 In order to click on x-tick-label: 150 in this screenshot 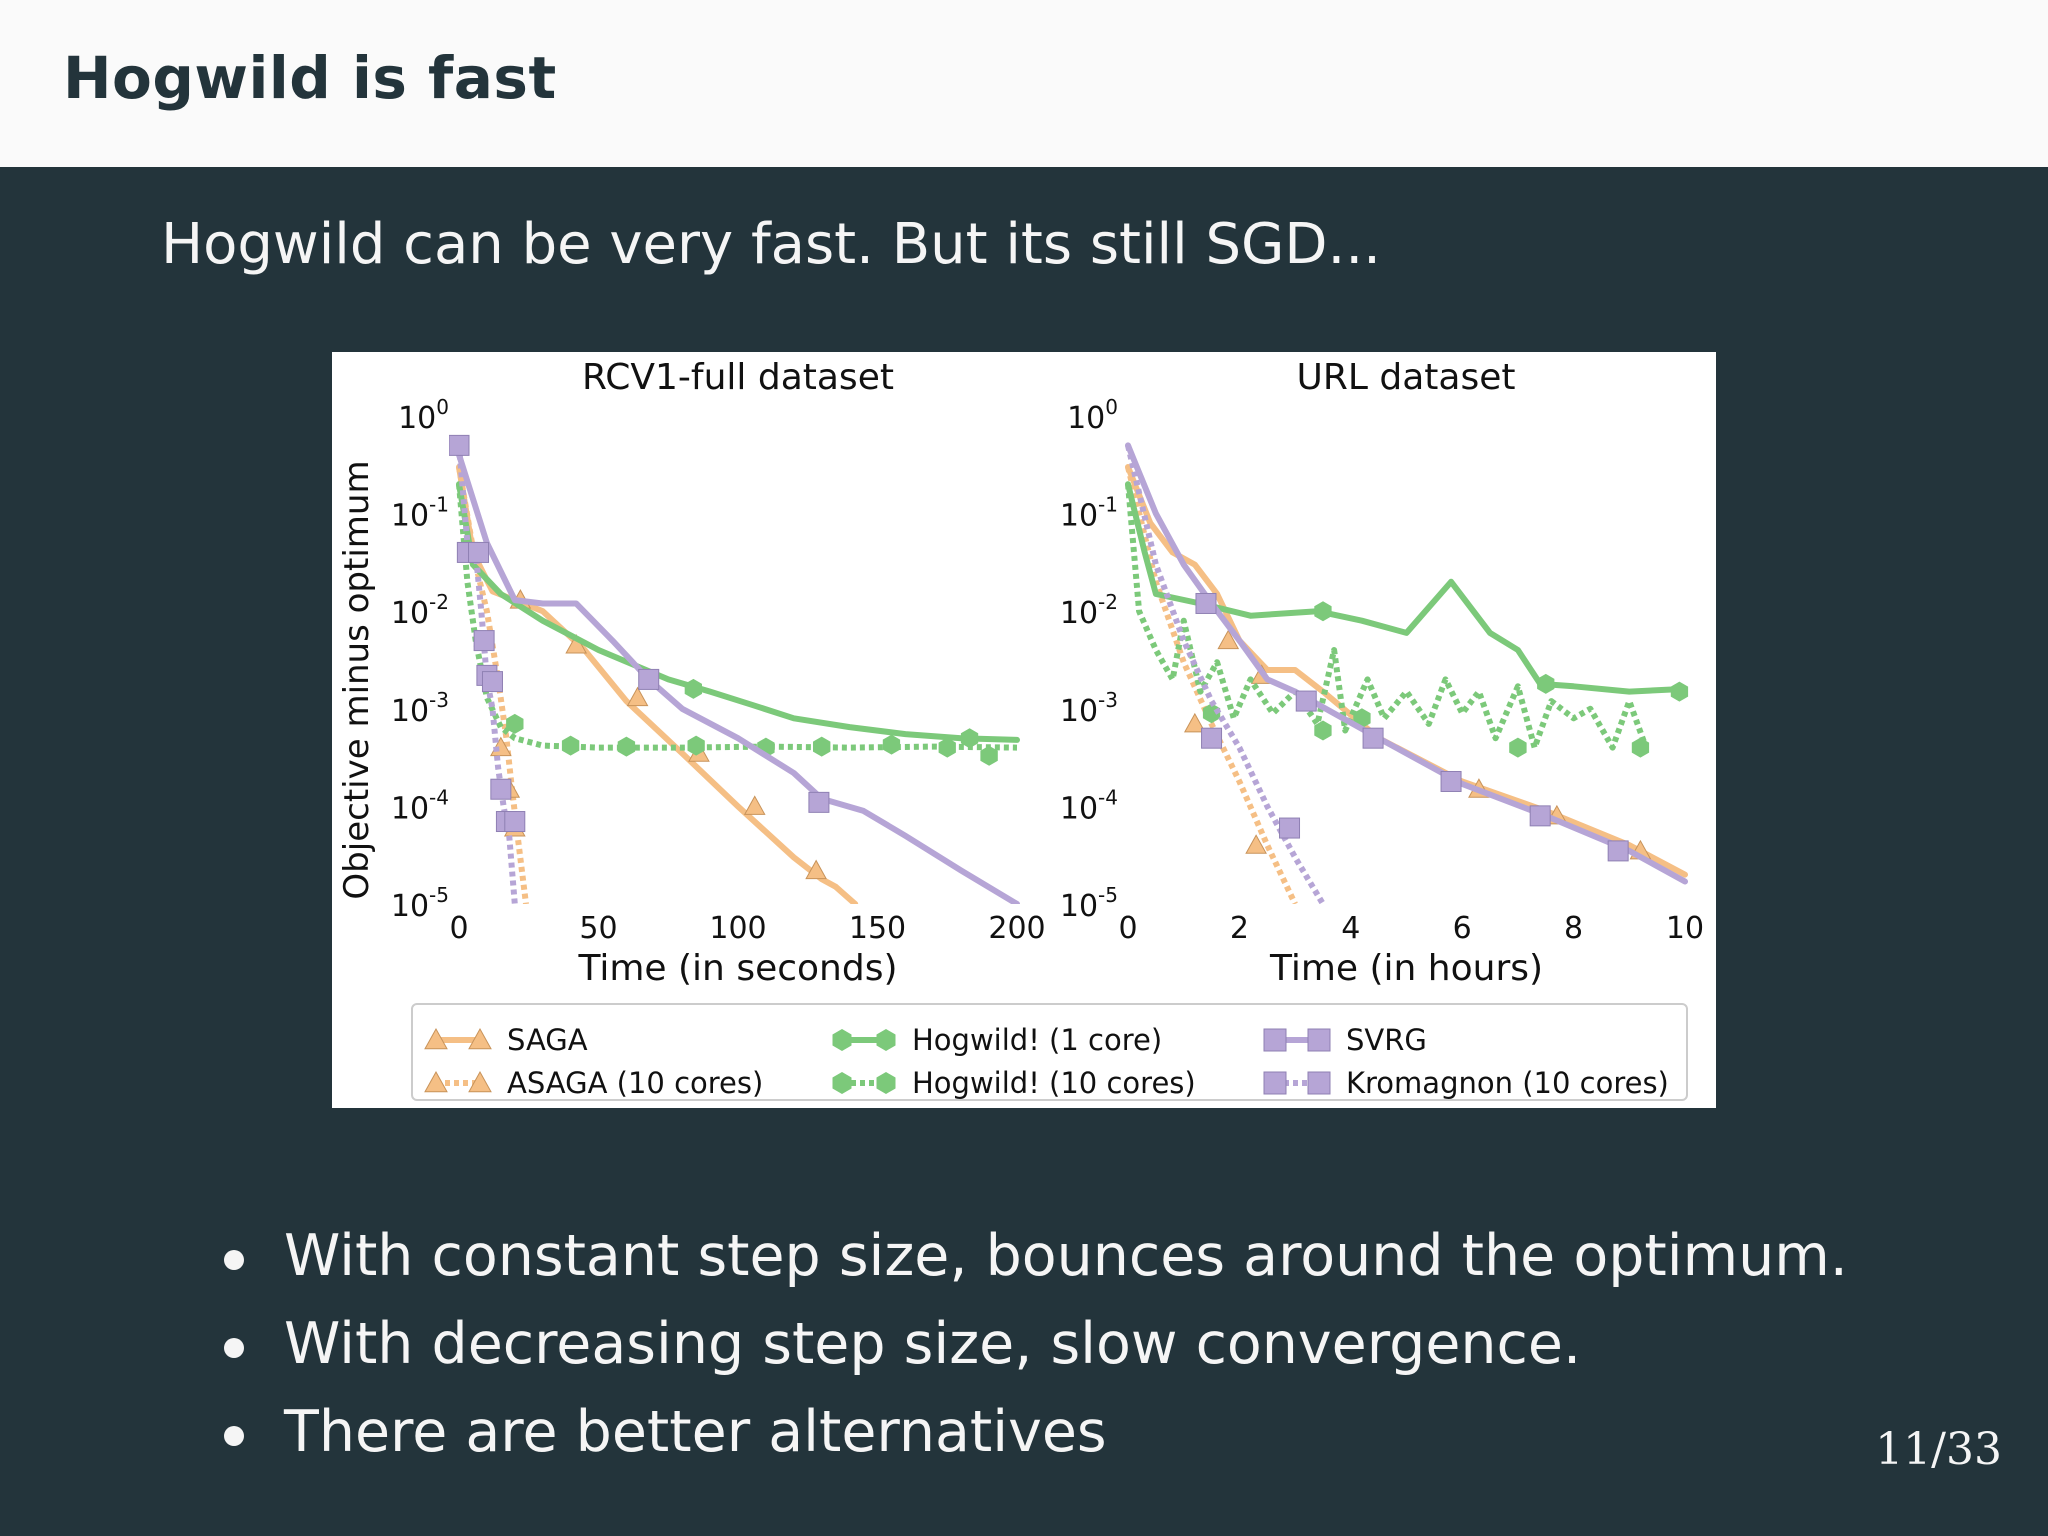, I will do `click(877, 928)`.